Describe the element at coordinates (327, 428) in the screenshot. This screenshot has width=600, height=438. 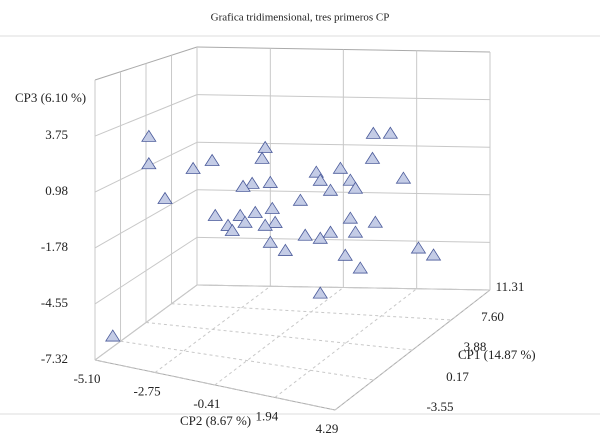
I see `y-tick-label: 4.29` at that location.